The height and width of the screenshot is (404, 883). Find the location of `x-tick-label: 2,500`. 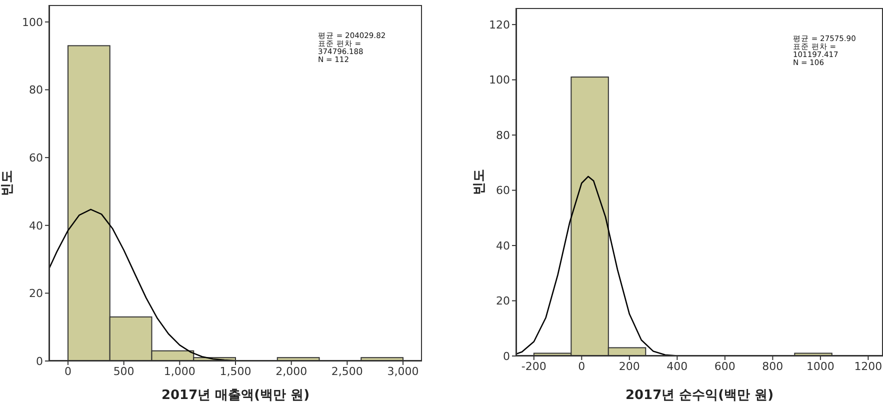

x-tick-label: 2,500 is located at coordinates (347, 371).